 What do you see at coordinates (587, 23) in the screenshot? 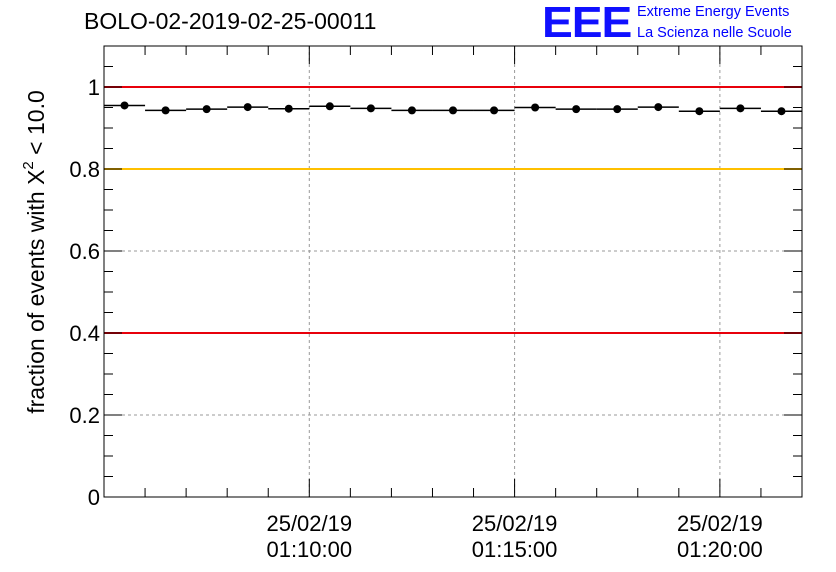
I see `eee-logo-mark: EEE` at bounding box center [587, 23].